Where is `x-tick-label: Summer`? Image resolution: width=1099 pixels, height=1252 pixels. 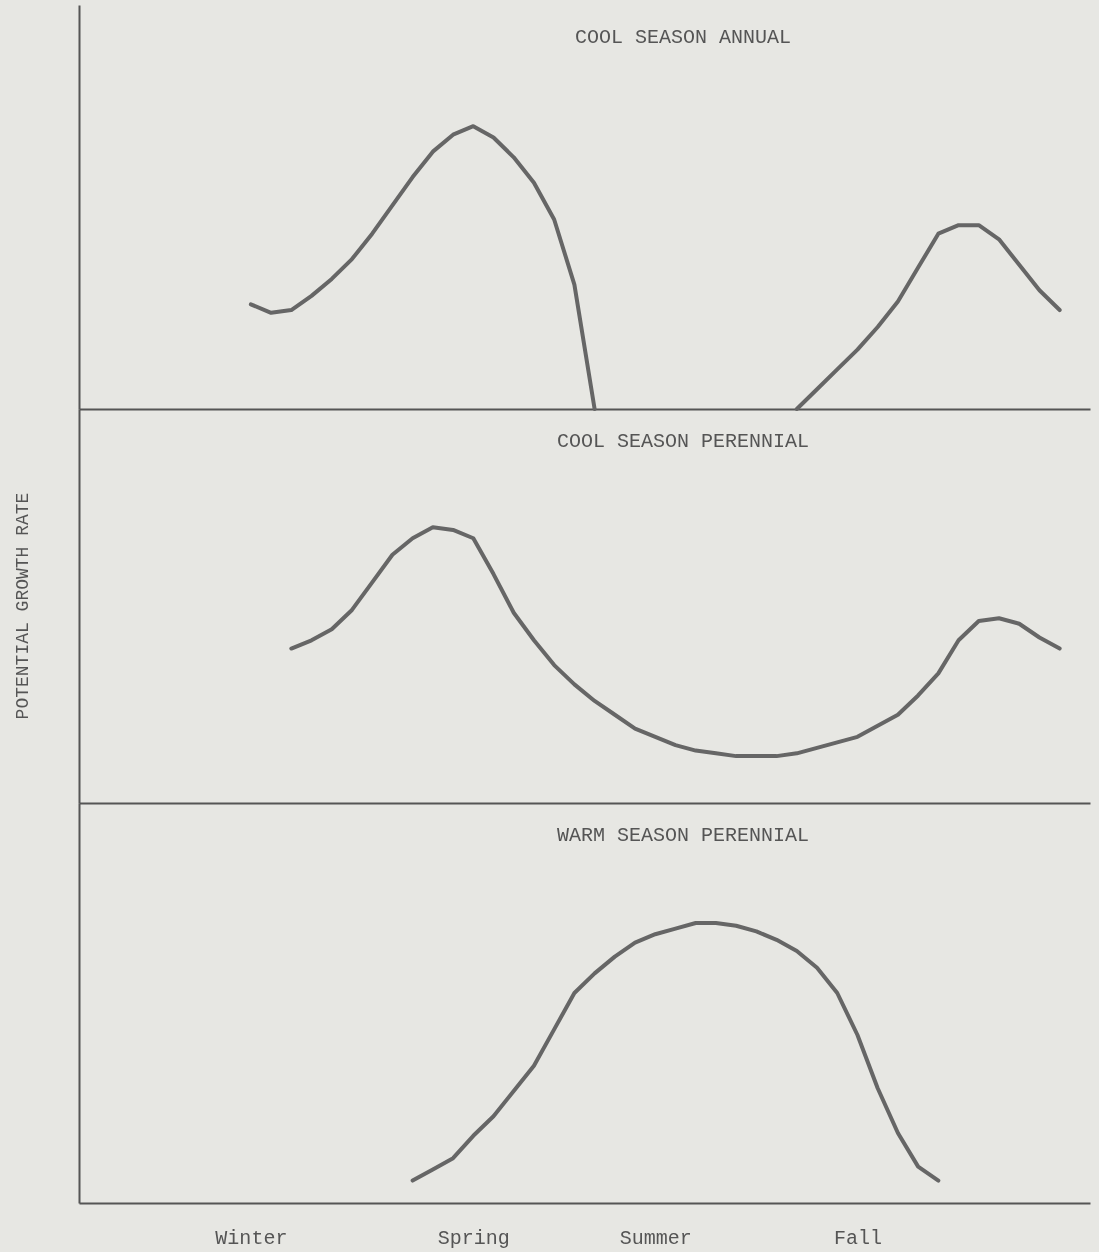 x-tick-label: Summer is located at coordinates (655, 1238).